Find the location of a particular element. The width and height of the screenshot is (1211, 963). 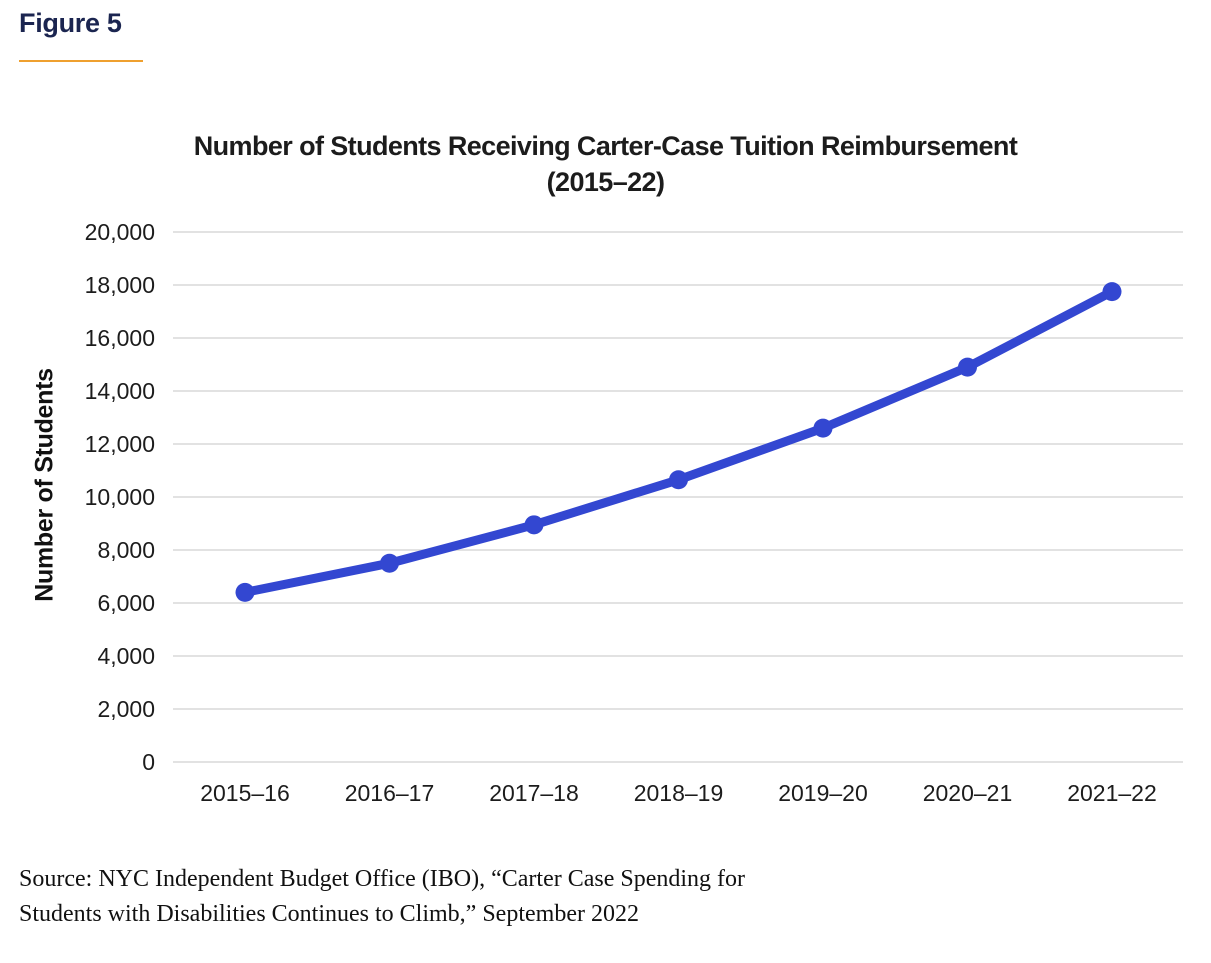

x-tick-label: 2015–16 is located at coordinates (245, 793).